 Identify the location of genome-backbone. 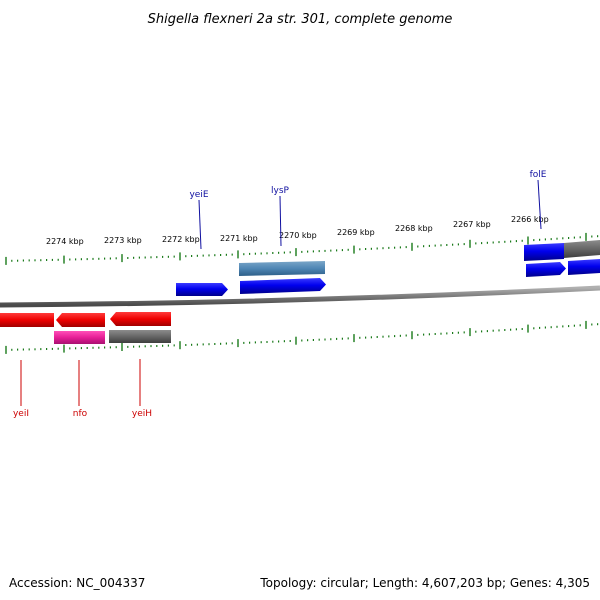
(300, 296).